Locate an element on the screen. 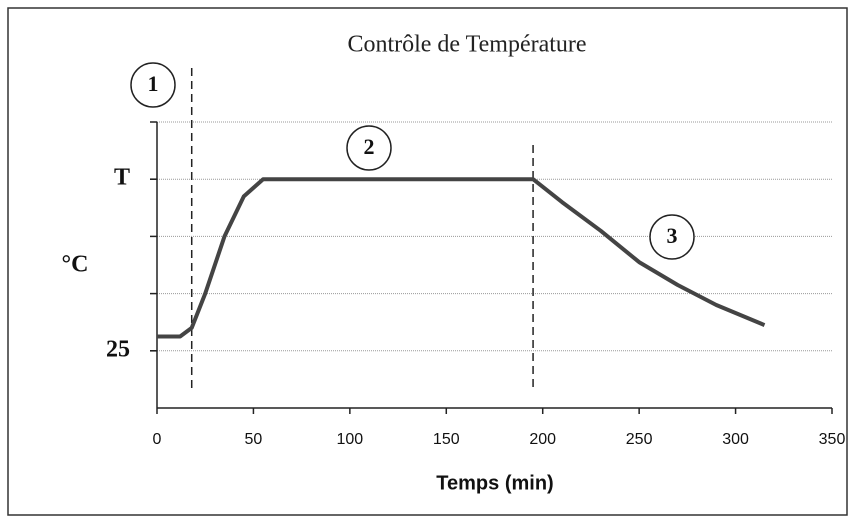 The width and height of the screenshot is (855, 516). x-tick-label: 150 is located at coordinates (446, 439).